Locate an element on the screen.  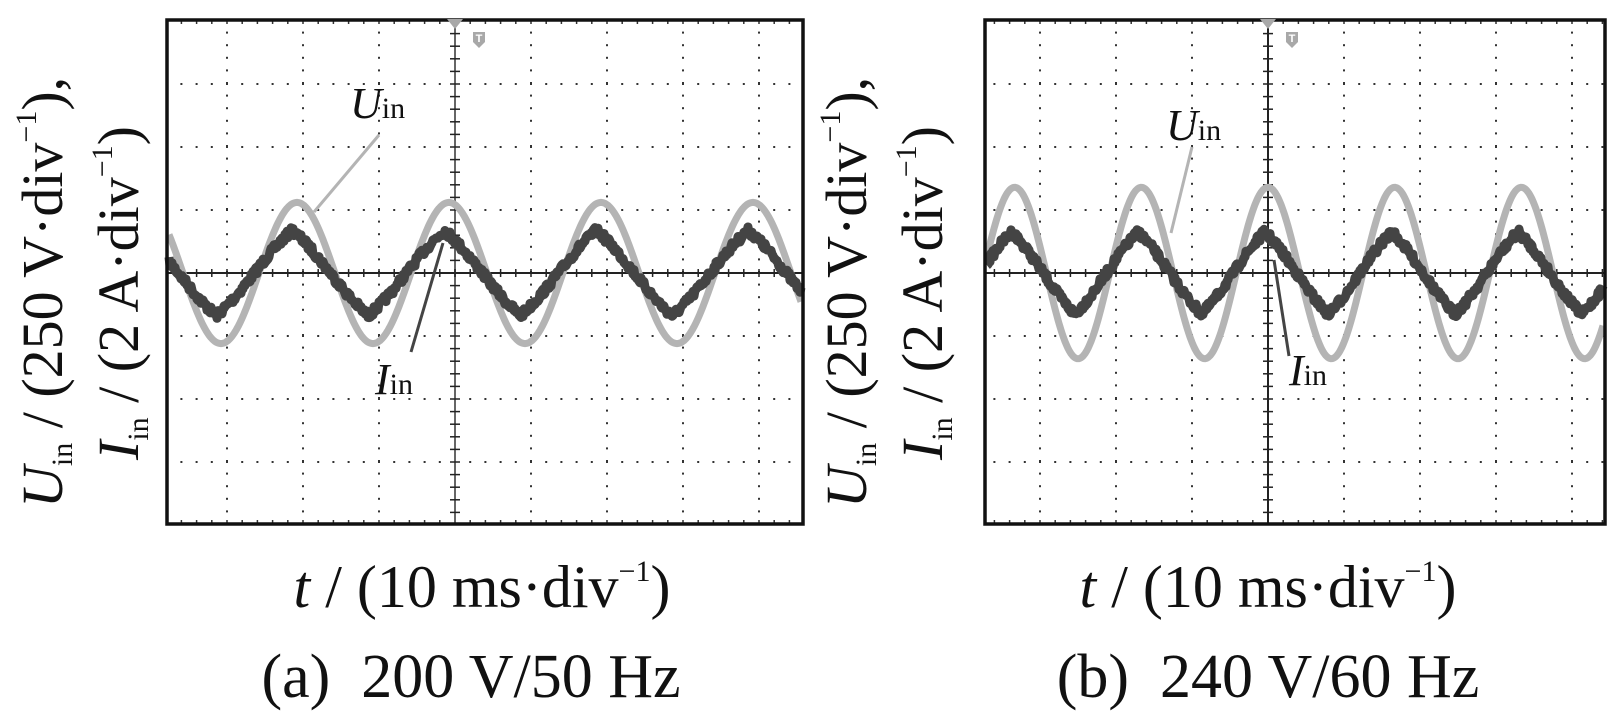
y-label-line2-b: Iin / (2 A·div−1) is located at coordinates (924, 293).